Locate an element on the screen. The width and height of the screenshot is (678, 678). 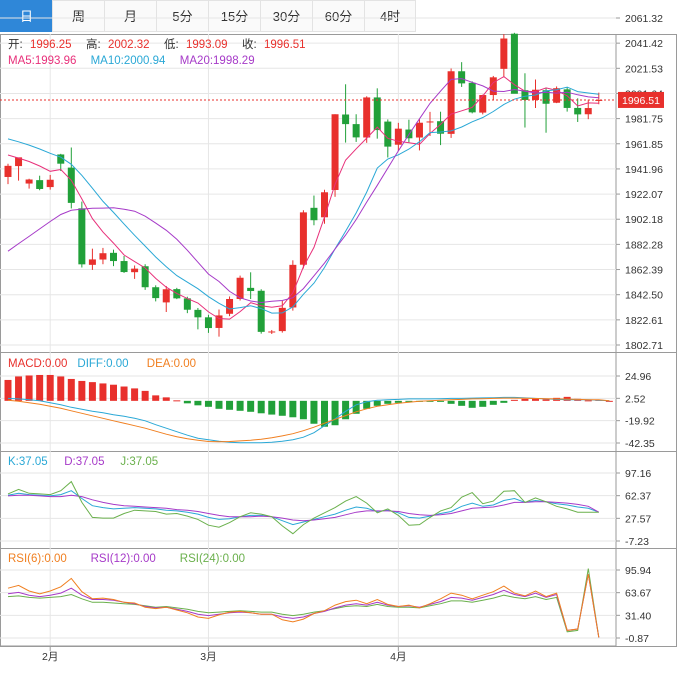
ohlc-label-0: 开: is located at coordinates (15, 45).